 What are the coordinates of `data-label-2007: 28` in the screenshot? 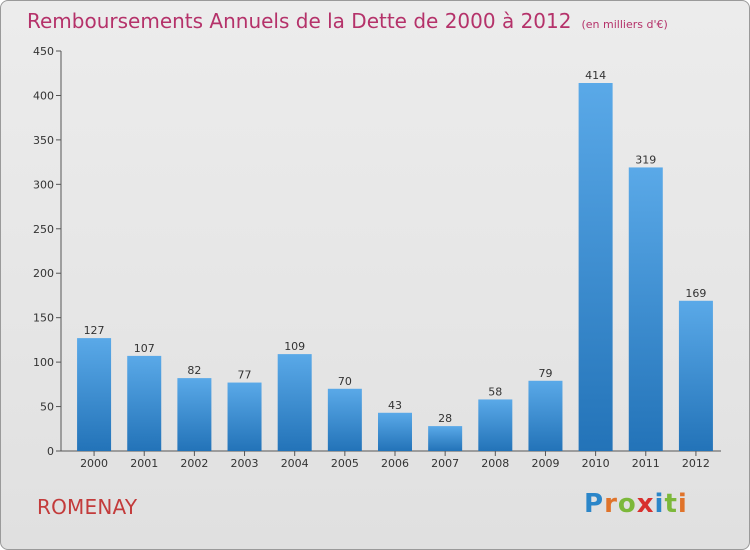 It's located at (445, 418).